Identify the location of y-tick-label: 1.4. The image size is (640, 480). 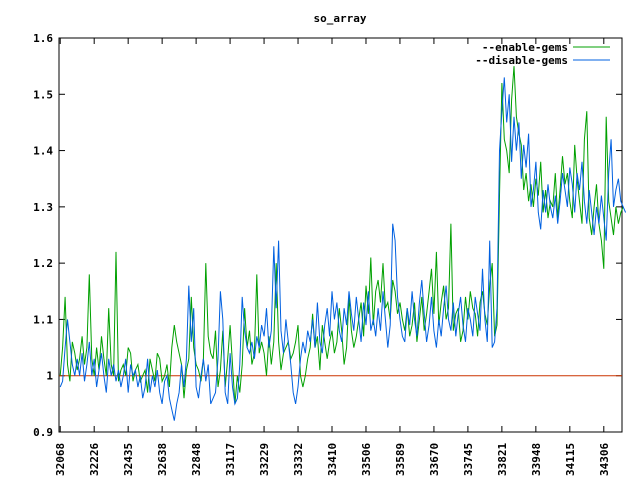
(43, 151).